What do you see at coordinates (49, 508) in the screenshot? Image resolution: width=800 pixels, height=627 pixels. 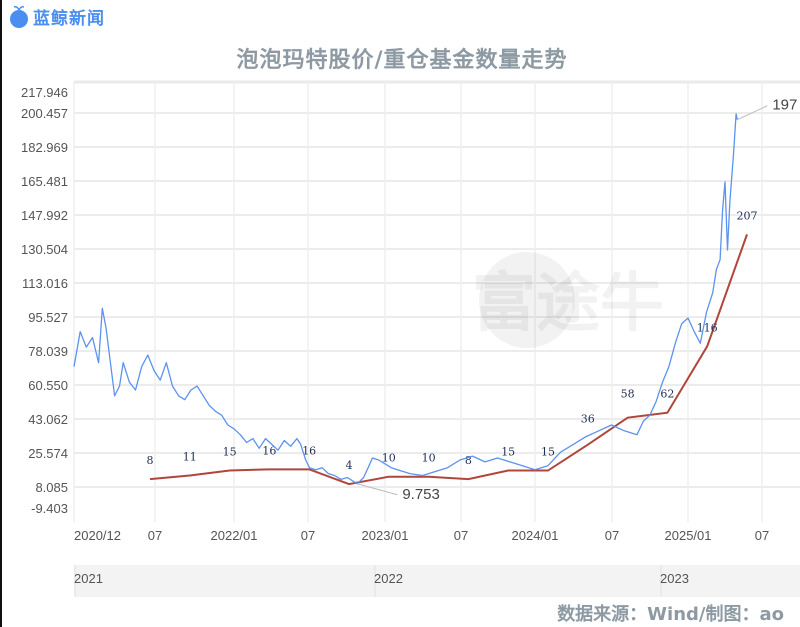 I see `y-tick-label: -9.403` at bounding box center [49, 508].